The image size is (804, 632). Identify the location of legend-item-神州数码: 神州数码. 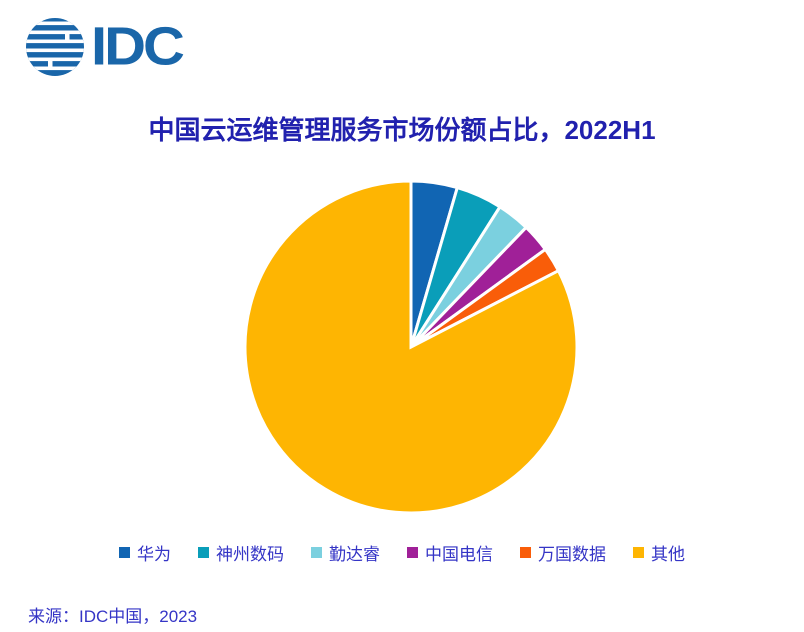
(241, 552).